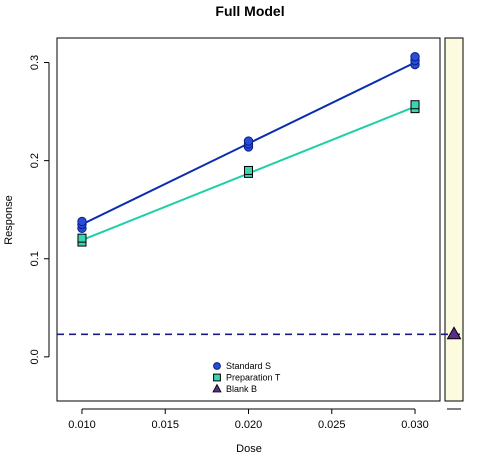 This screenshot has width=500, height=459. I want to click on x-tick-label: 0.020, so click(249, 425).